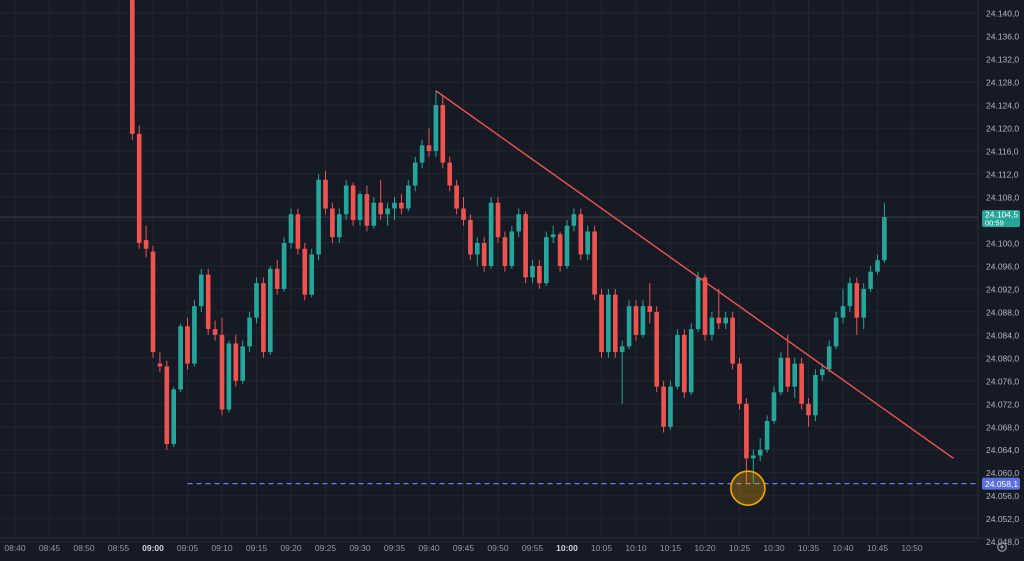 The image size is (1024, 561). I want to click on time-tick-label: 10:15, so click(671, 548).